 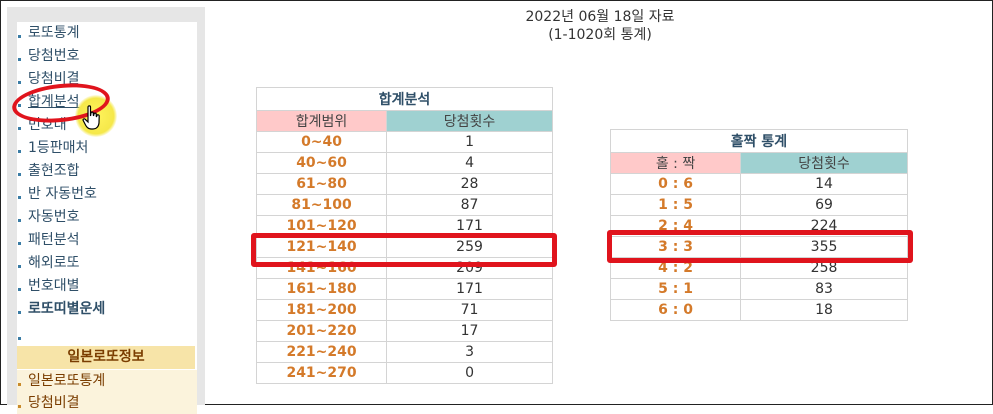 I want to click on sum-range-cell: 241~270, so click(x=321, y=373).